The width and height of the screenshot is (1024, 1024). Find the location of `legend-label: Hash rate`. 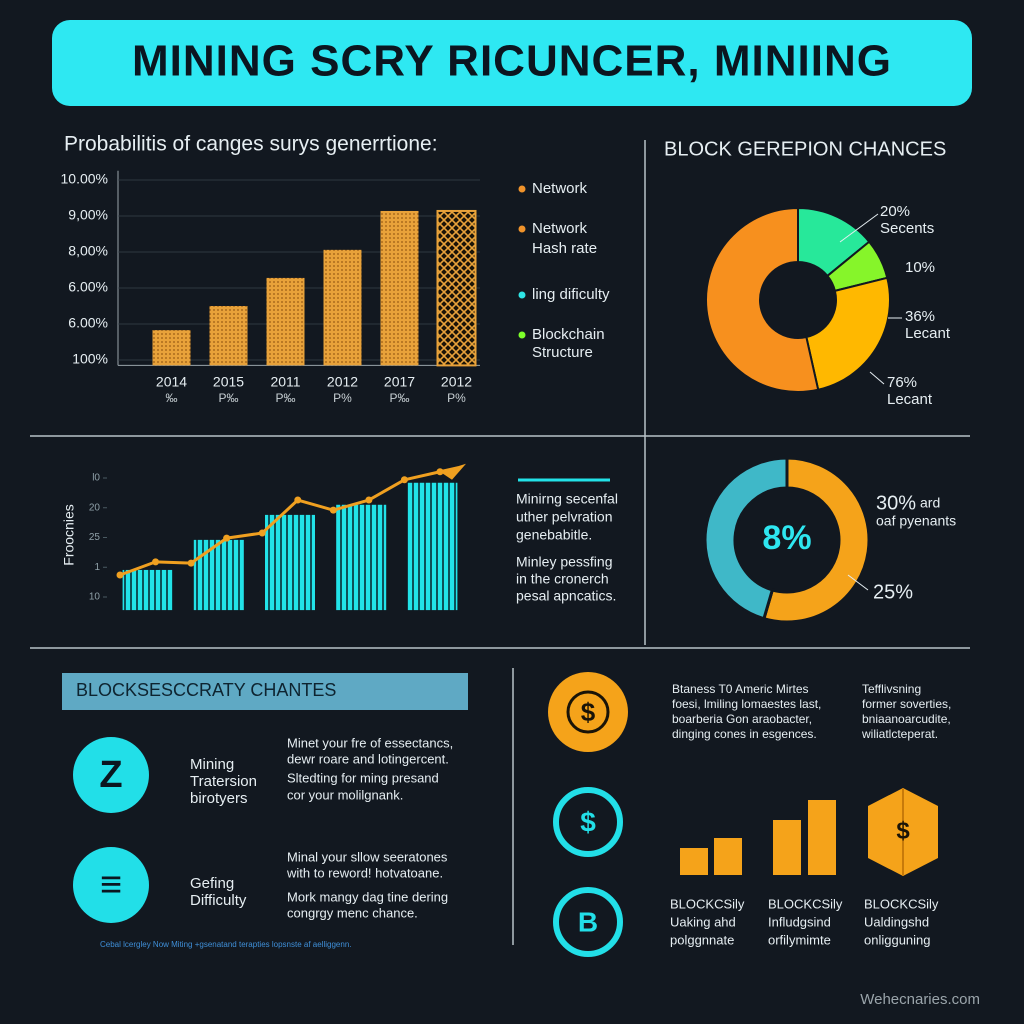

legend-label: Hash rate is located at coordinates (564, 248).